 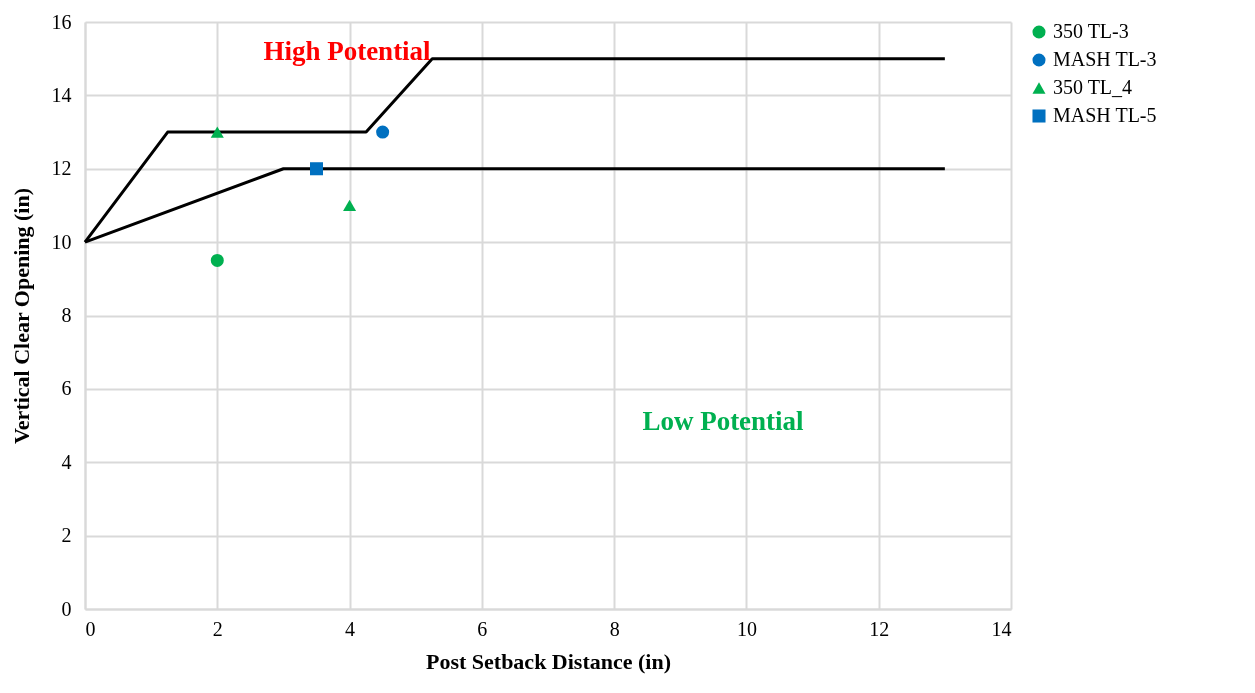 What do you see at coordinates (1105, 59) in the screenshot?
I see `legend-label: MASH TL-3` at bounding box center [1105, 59].